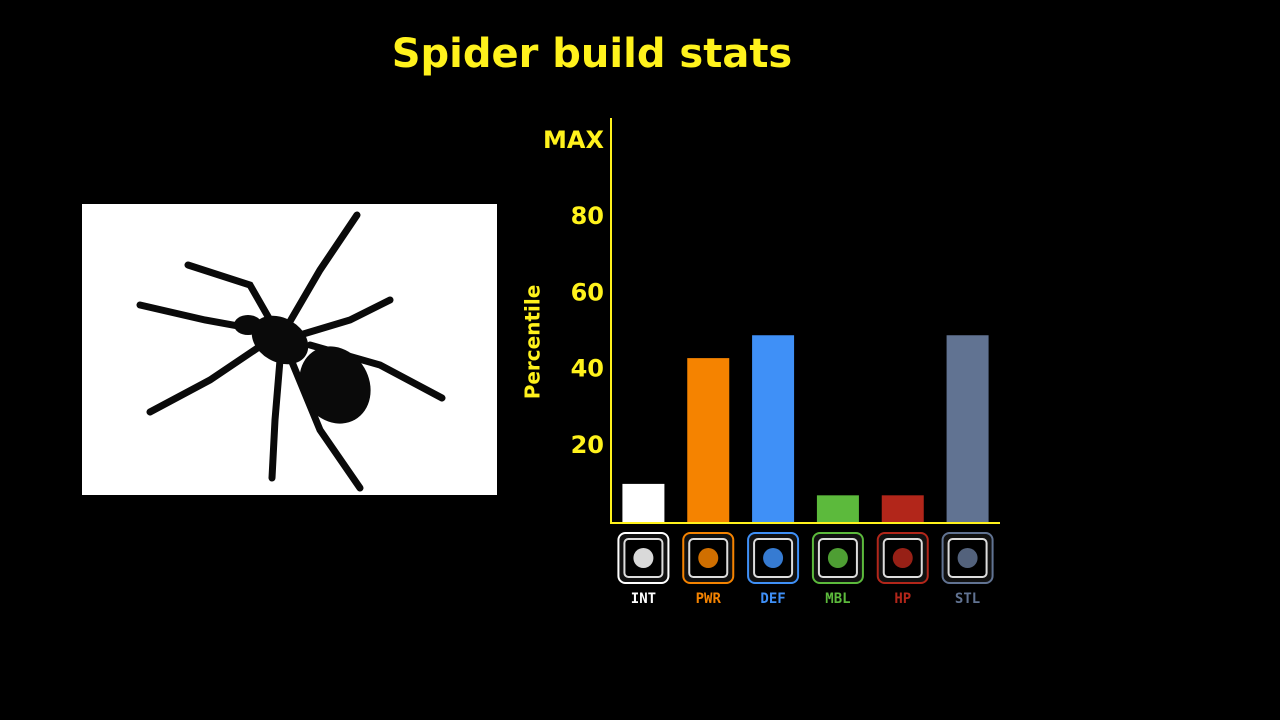 The image size is (1280, 720). Describe the element at coordinates (902, 599) in the screenshot. I see `x-tick-label: HP` at that location.